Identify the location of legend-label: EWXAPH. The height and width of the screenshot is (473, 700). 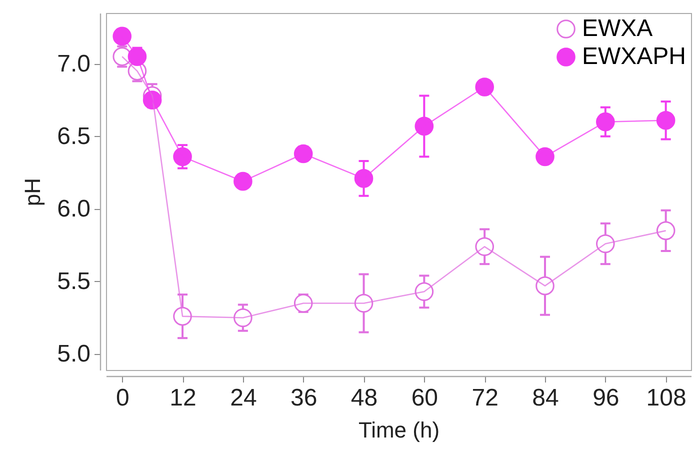
(634, 56).